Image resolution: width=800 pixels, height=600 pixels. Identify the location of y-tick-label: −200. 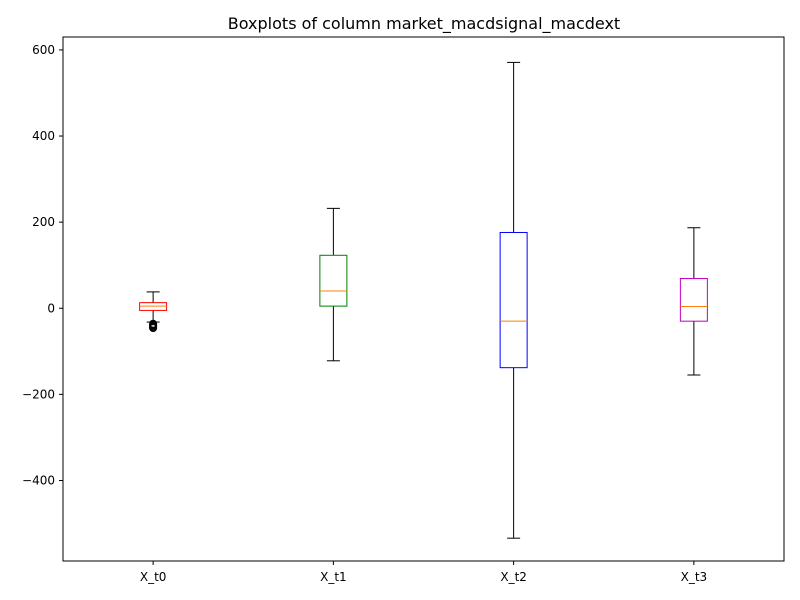
(38, 394).